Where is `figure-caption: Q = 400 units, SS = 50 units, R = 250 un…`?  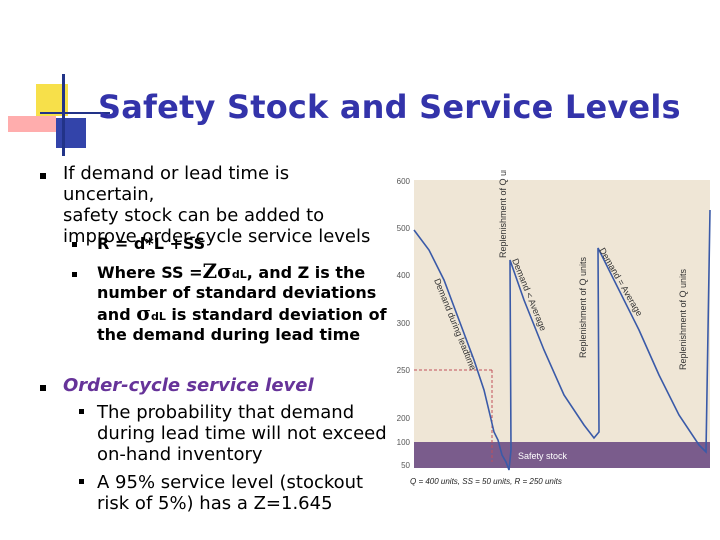 figure-caption: Q = 400 units, SS = 50 units, R = 250 un… is located at coordinates (486, 481).